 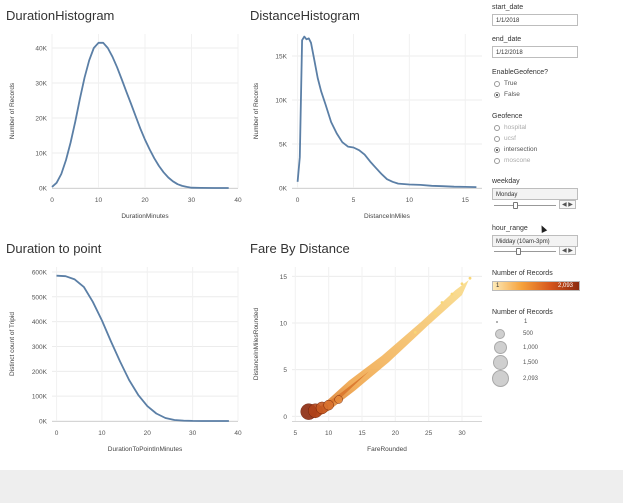 What do you see at coordinates (145, 449) in the screenshot?
I see `x-axis-title: DurationToPointInMinutes` at bounding box center [145, 449].